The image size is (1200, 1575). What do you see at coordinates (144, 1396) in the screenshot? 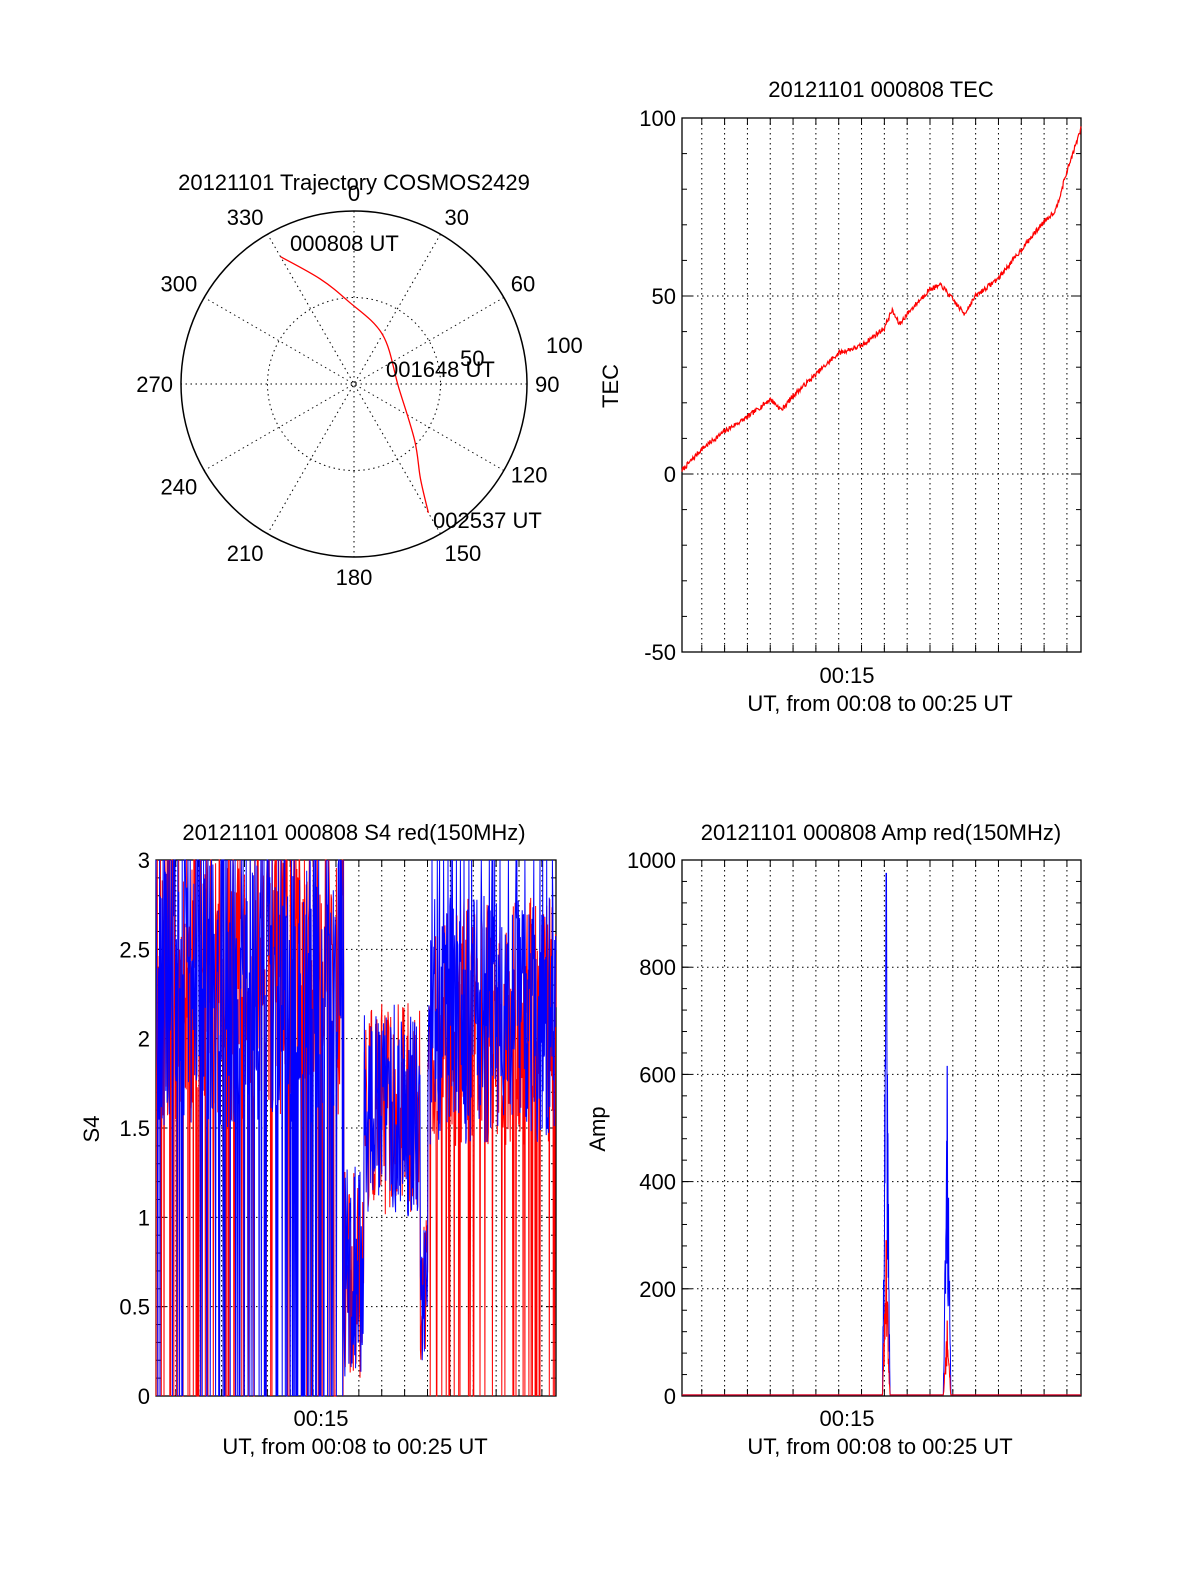
I see `s4-ytick-label: 0` at bounding box center [144, 1396].